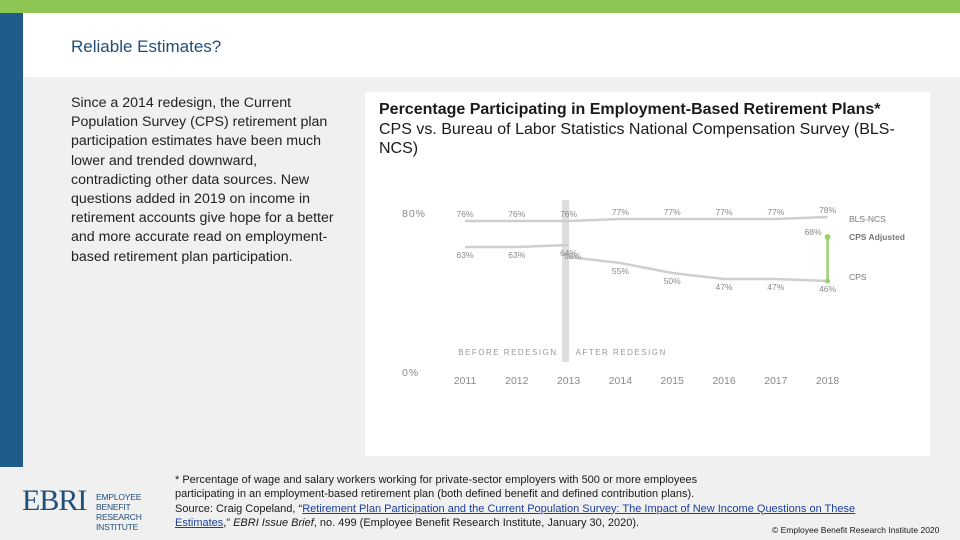 The image size is (960, 540). I want to click on page-title: Reliable Estimates?, so click(146, 46).